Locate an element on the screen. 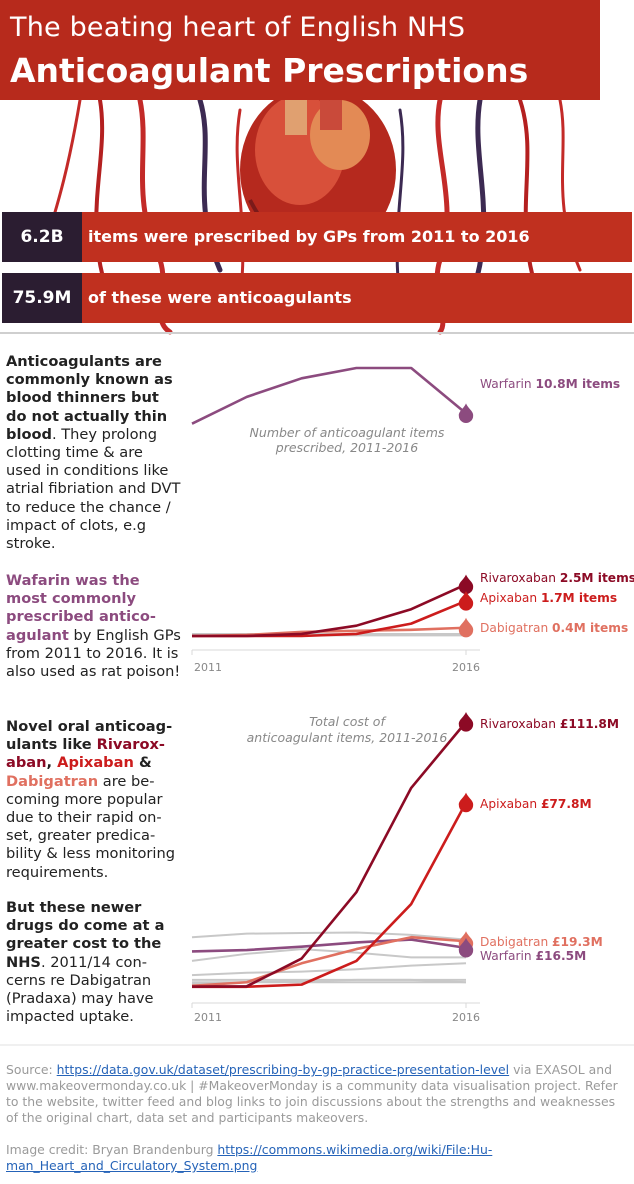 Image resolution: width=634 pixels, height=1184 pixels. series-value: 10.8M items is located at coordinates (578, 384).